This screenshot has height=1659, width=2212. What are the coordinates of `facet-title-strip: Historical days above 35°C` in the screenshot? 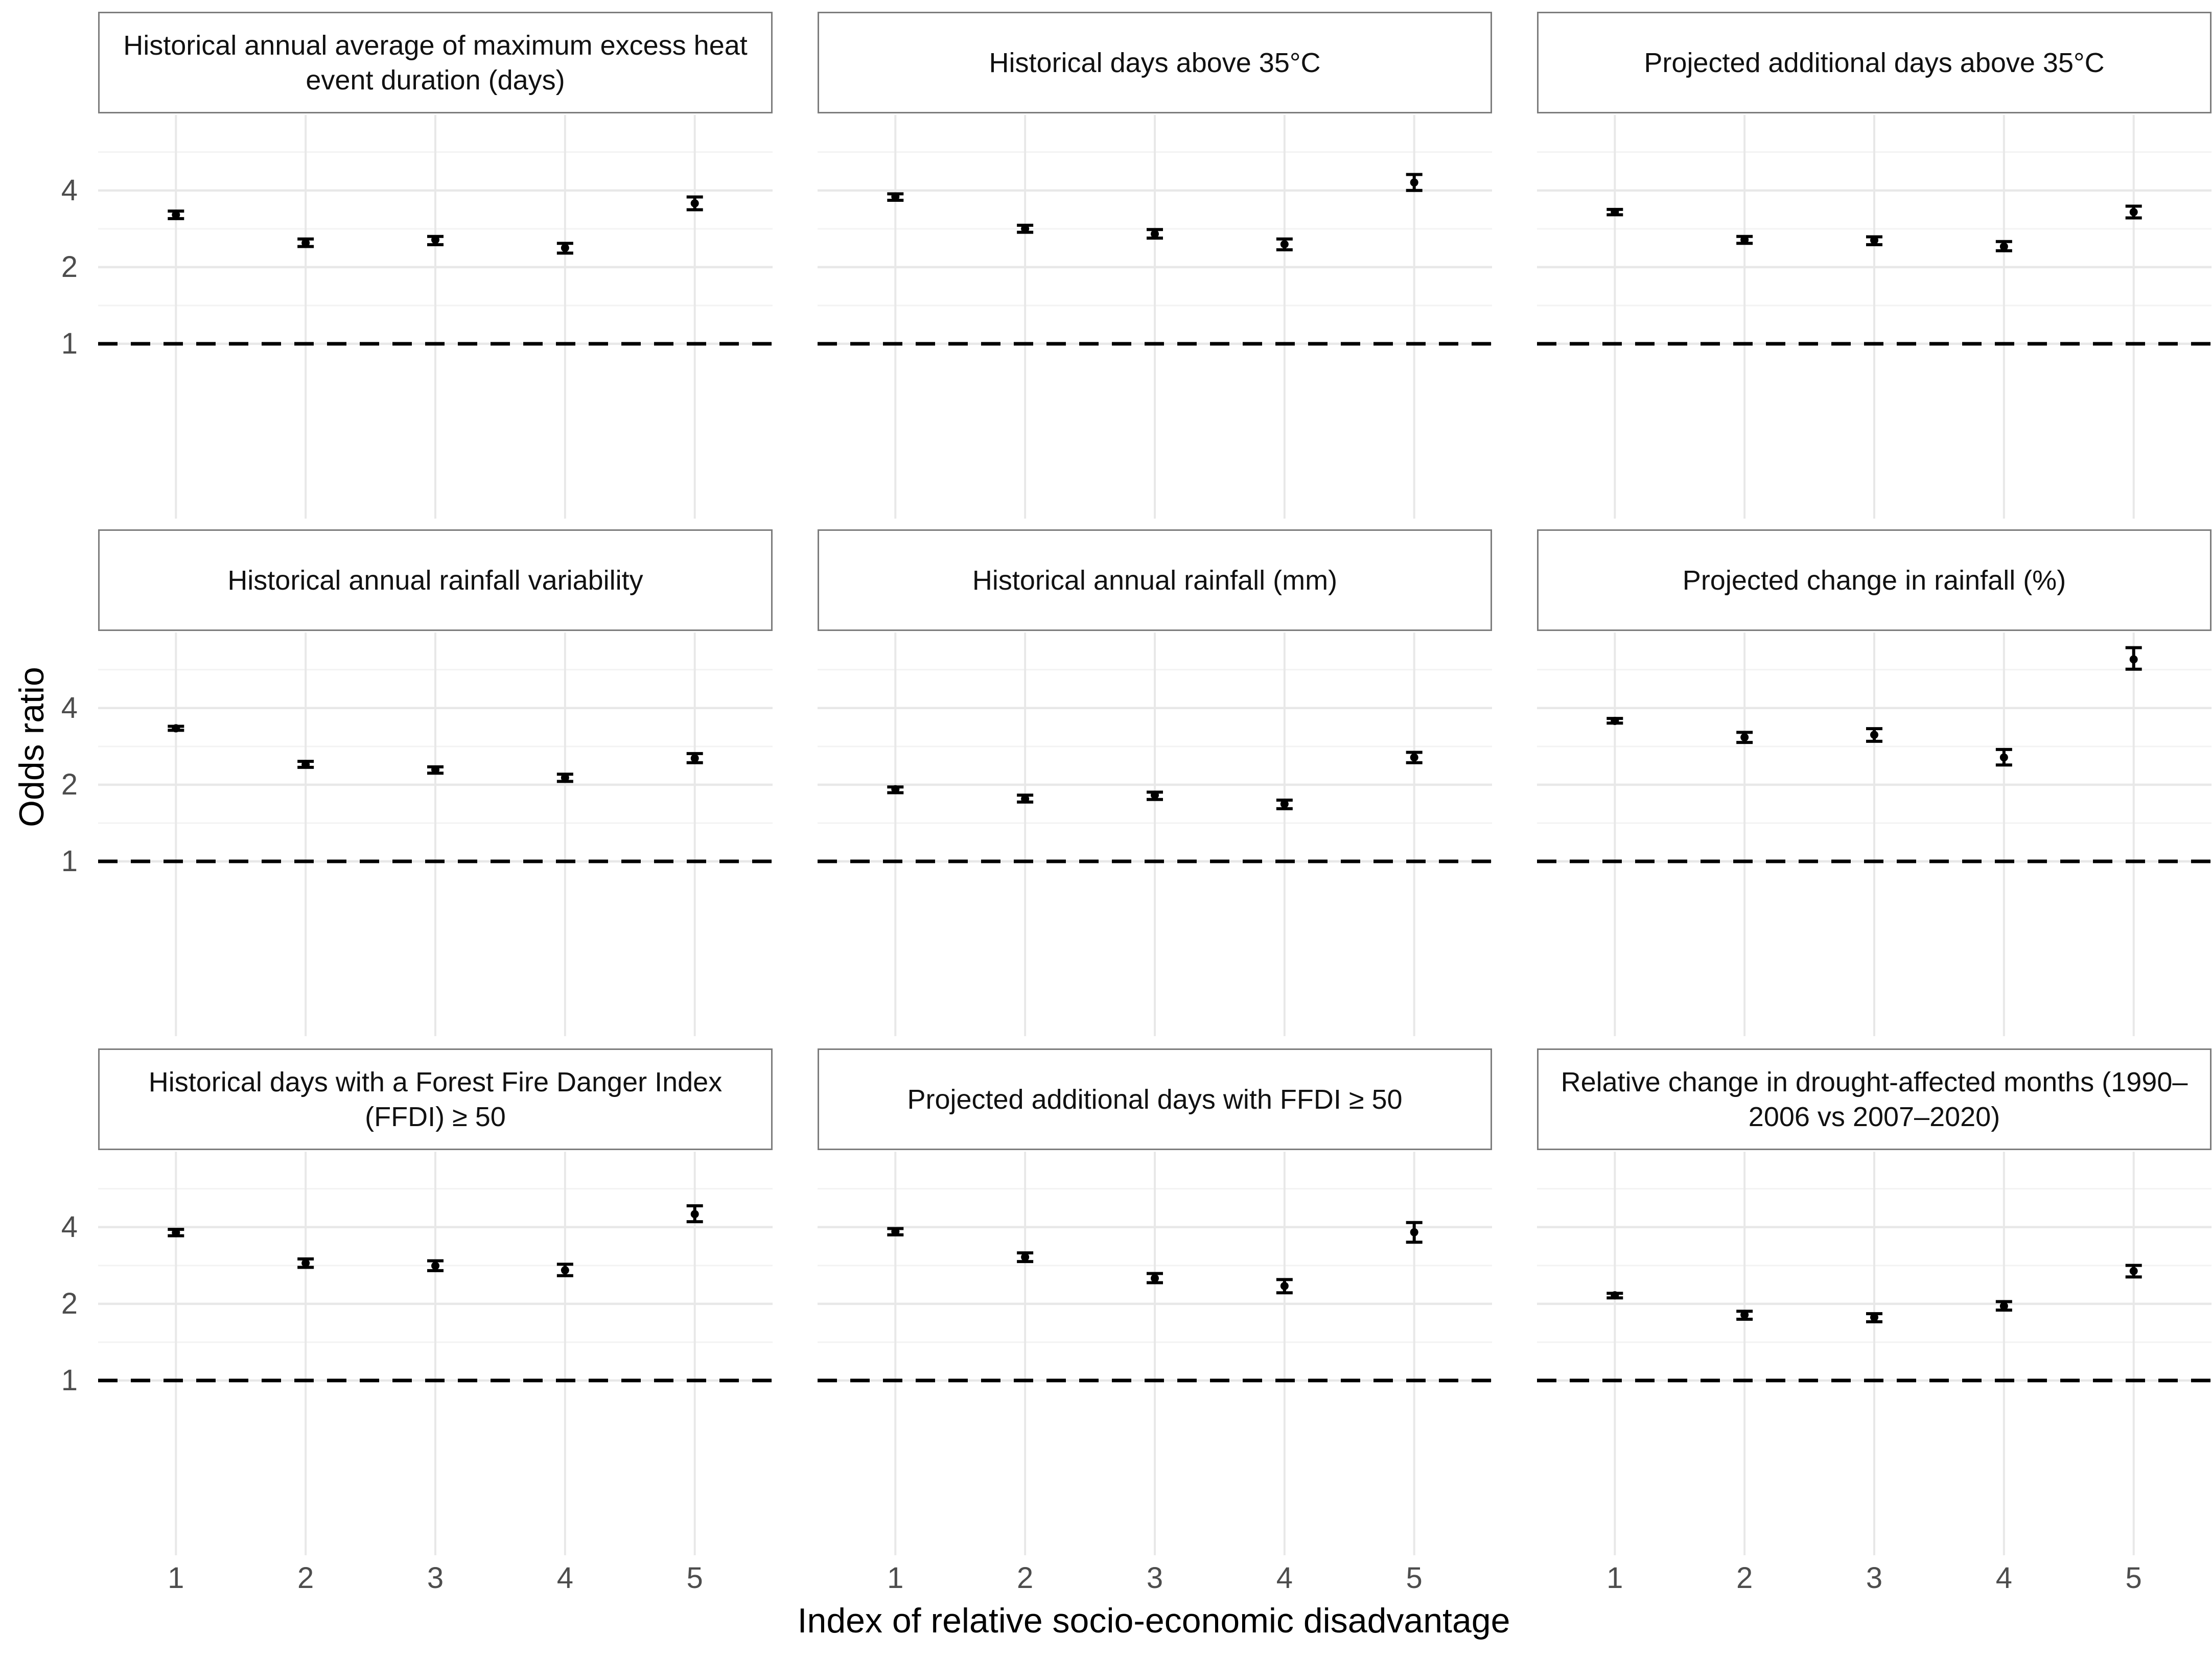 It's located at (1155, 62).